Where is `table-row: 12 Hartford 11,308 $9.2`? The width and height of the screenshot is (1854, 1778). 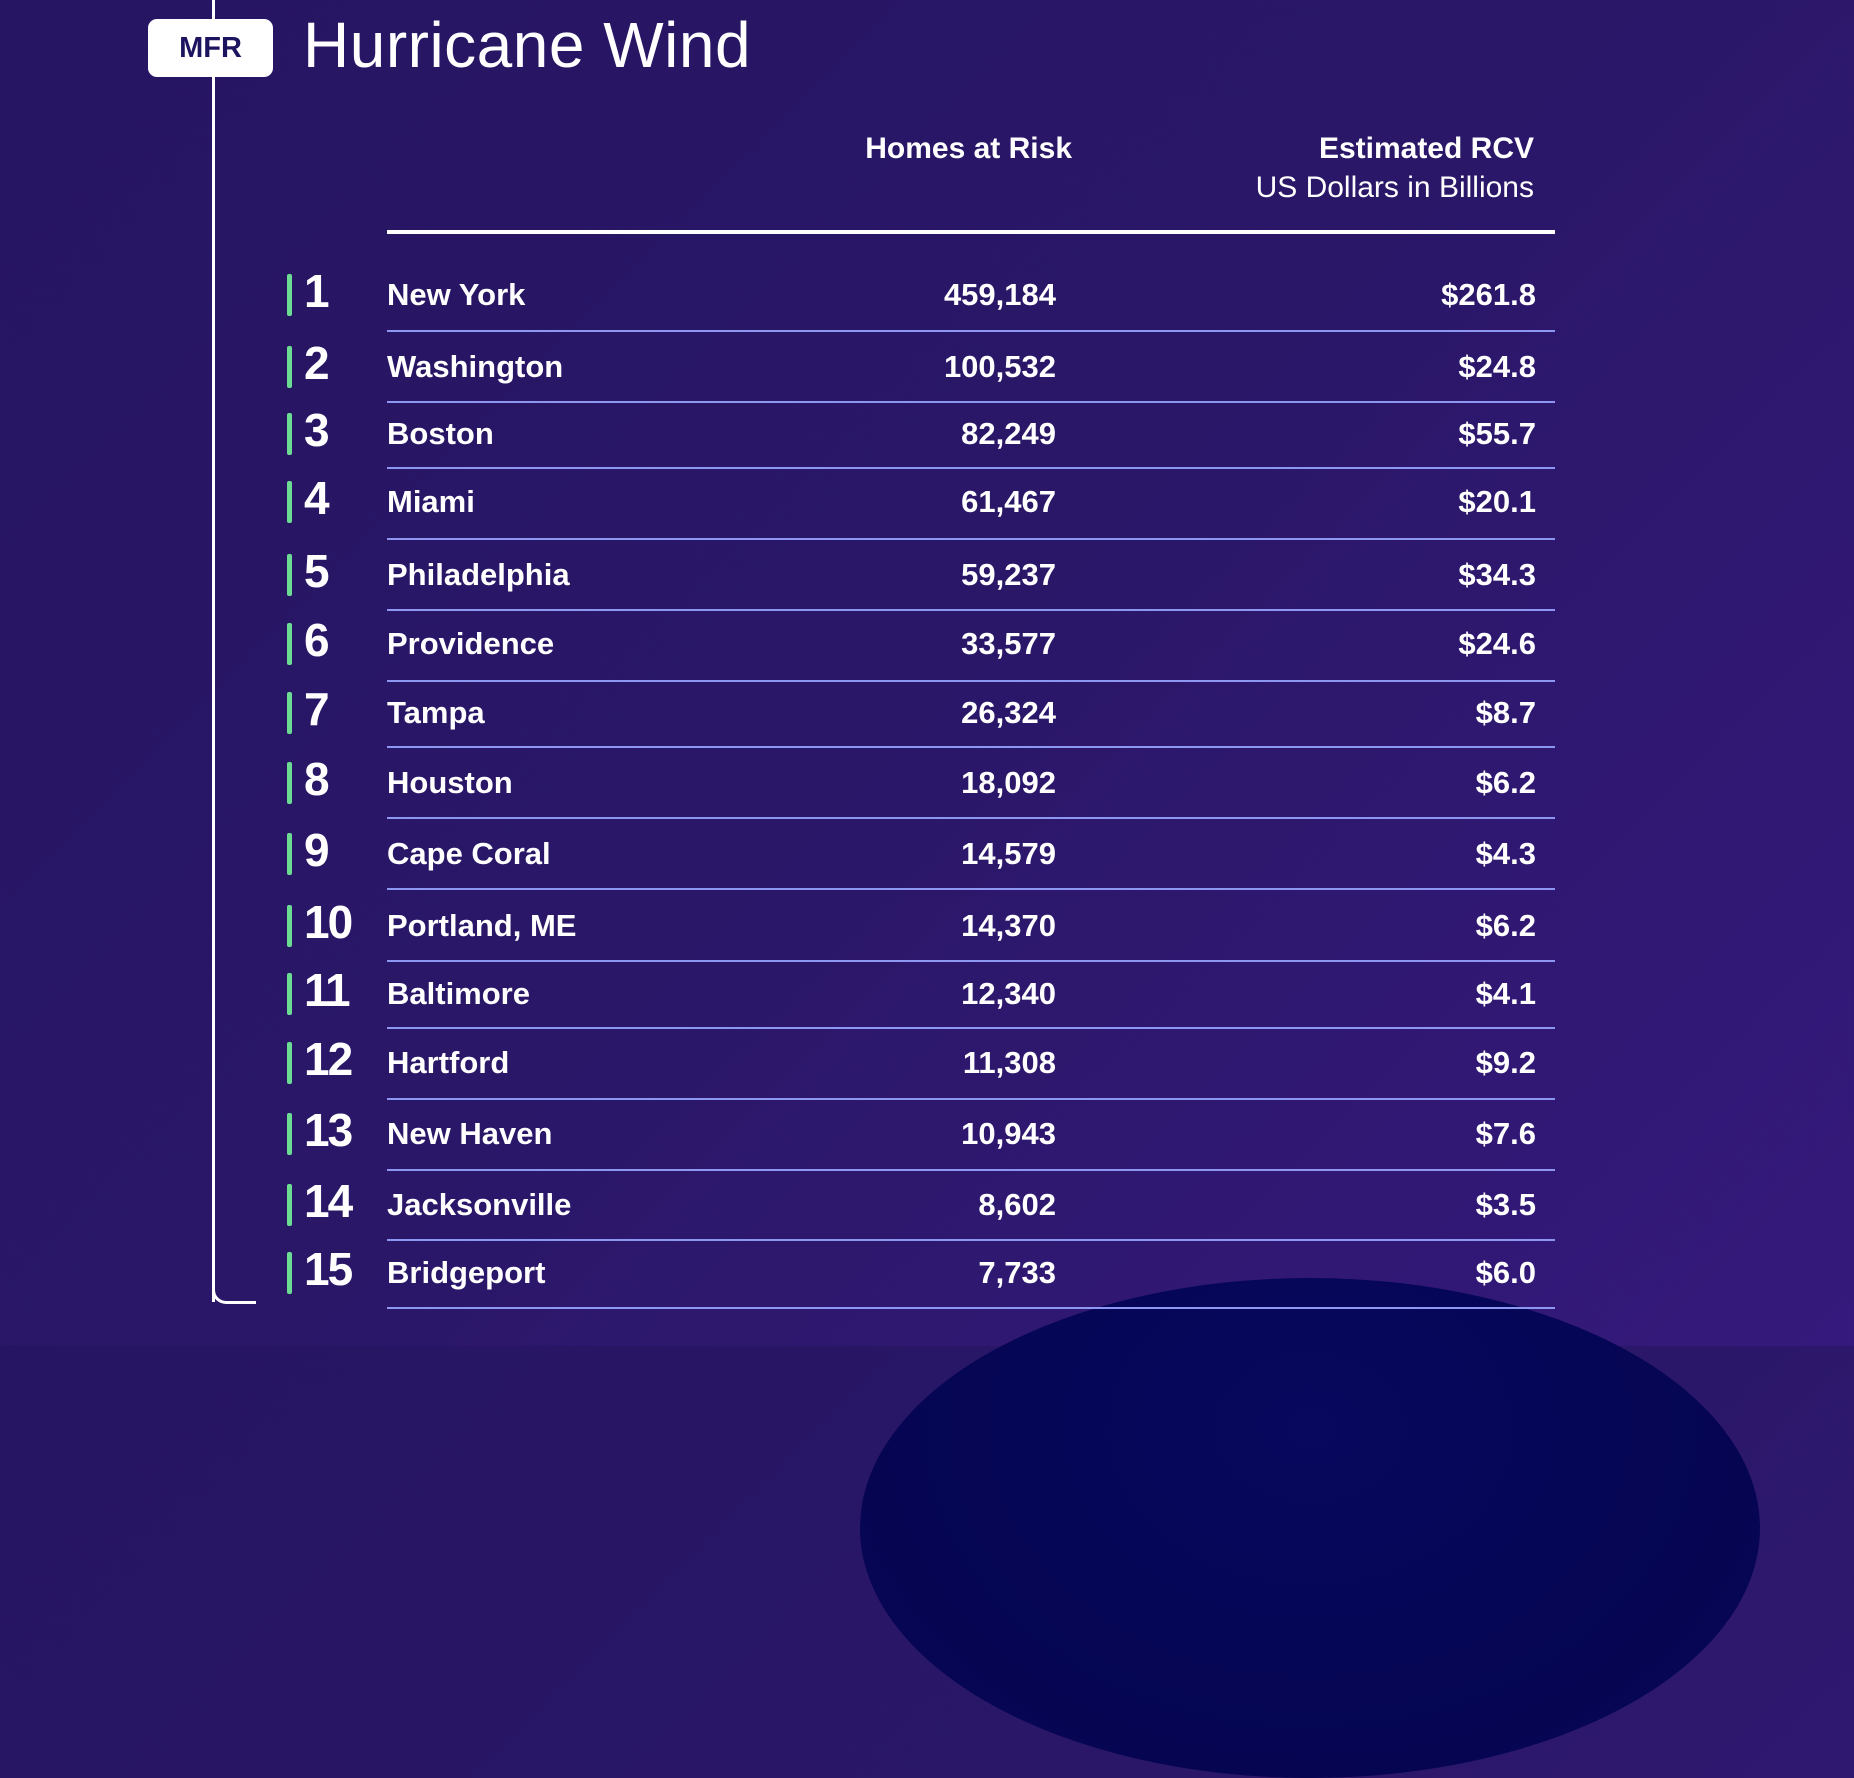
table-row: 12 Hartford 11,308 $9.2 is located at coordinates (917, 1065).